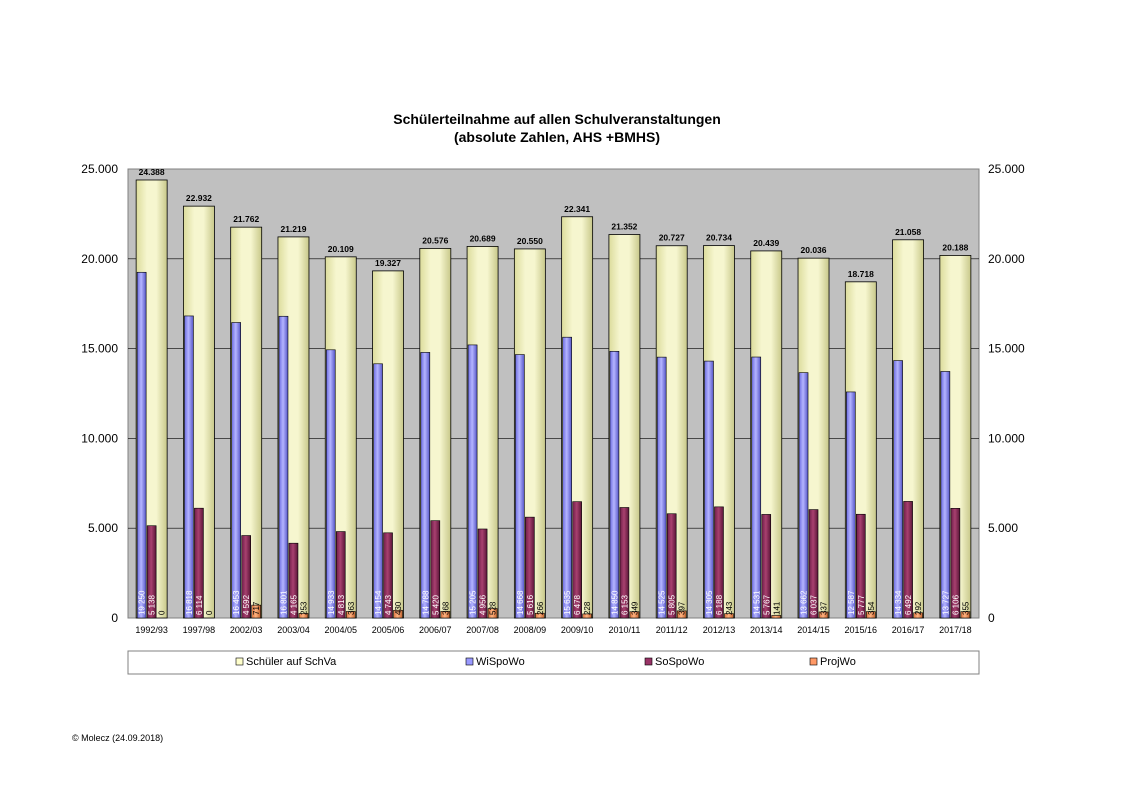 The width and height of the screenshot is (1123, 794). I want to click on data-label-wispowo: 13 662, so click(804, 602).